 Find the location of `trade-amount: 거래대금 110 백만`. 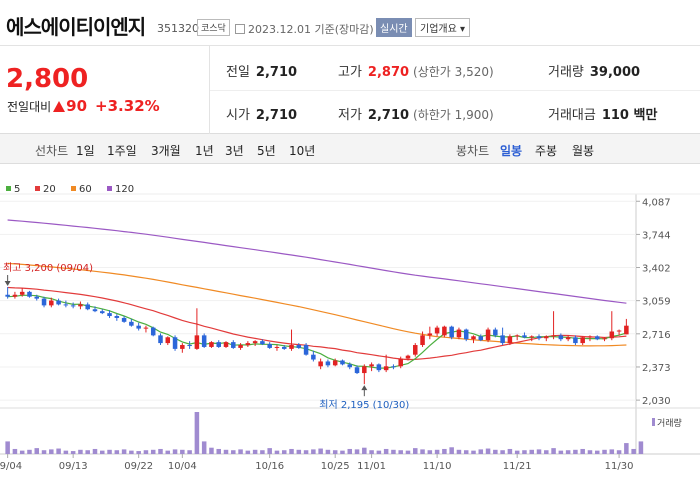

trade-amount: 거래대금 110 백만 is located at coordinates (602, 113).